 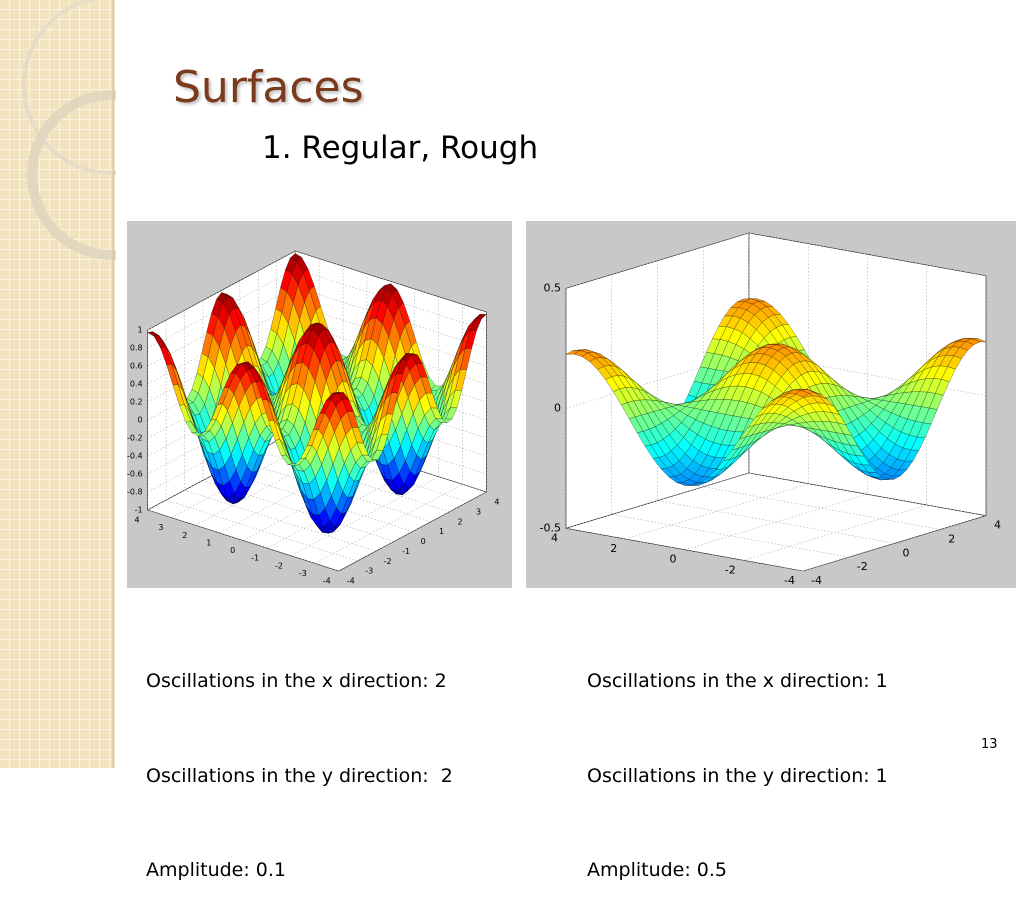 I want to click on z-tick-label: 0.6, so click(x=136, y=366).